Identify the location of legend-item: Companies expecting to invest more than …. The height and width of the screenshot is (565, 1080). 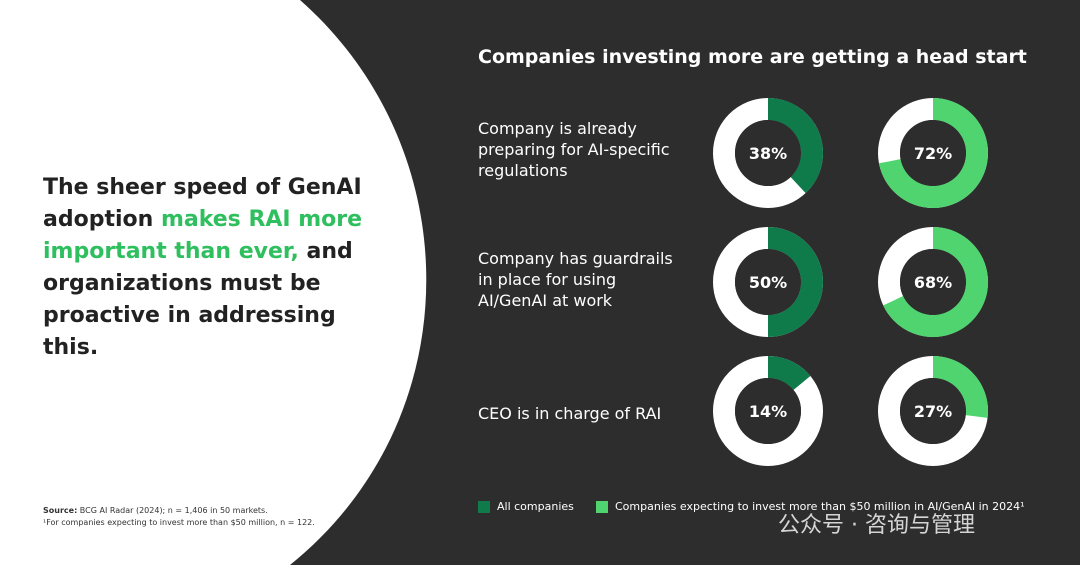
(810, 506).